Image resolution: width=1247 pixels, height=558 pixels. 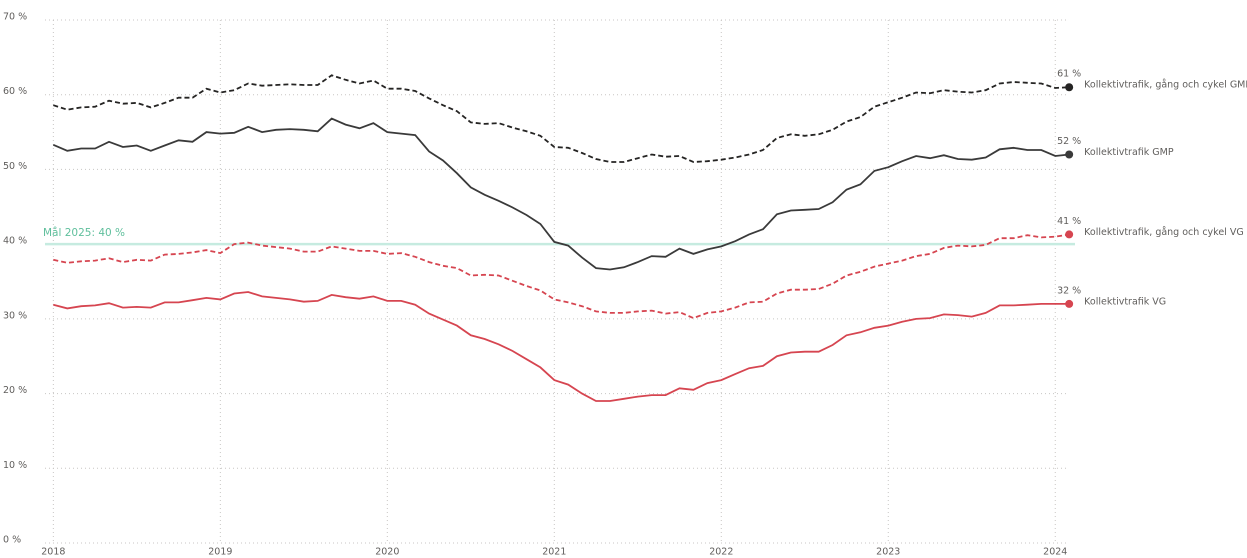 What do you see at coordinates (1069, 74) in the screenshot?
I see `value-label: 61 %` at bounding box center [1069, 74].